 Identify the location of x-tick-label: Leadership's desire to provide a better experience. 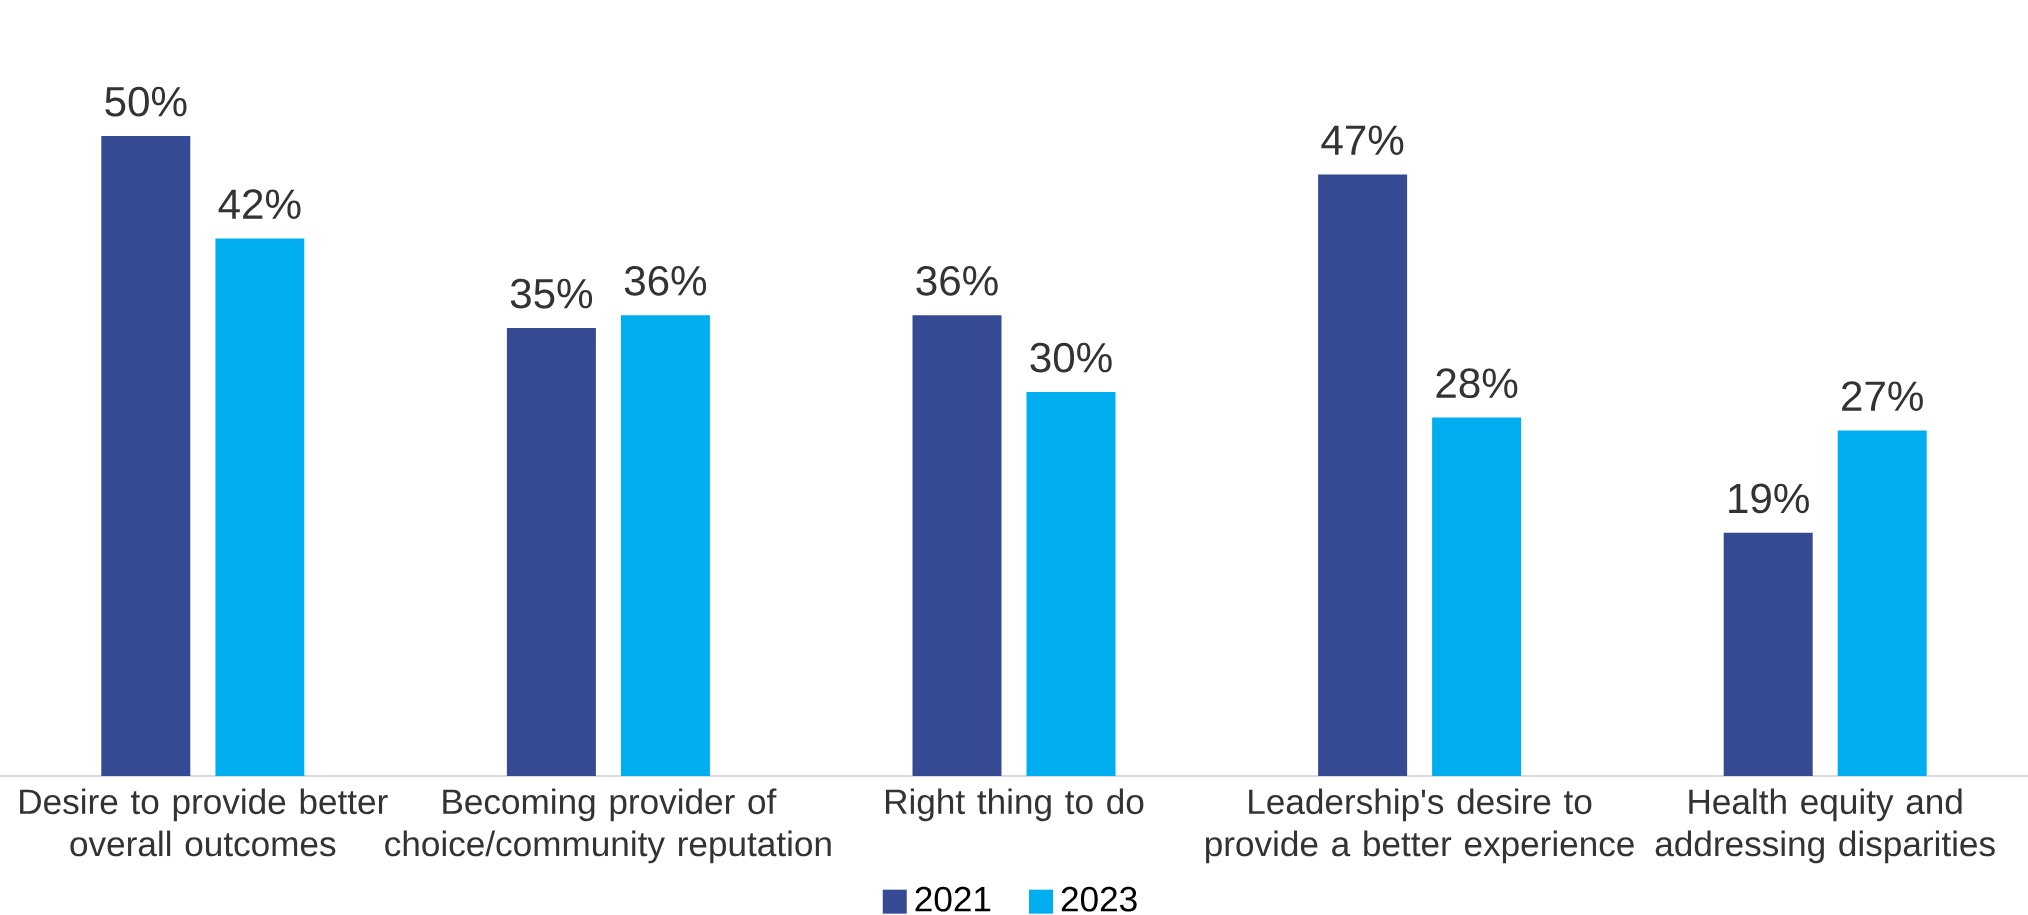
(1419, 826).